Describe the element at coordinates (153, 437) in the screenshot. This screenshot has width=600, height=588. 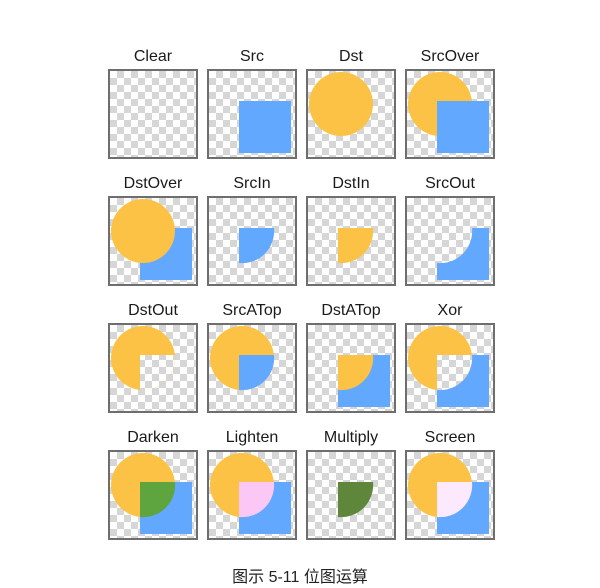
I see `mode-label: Darken` at that location.